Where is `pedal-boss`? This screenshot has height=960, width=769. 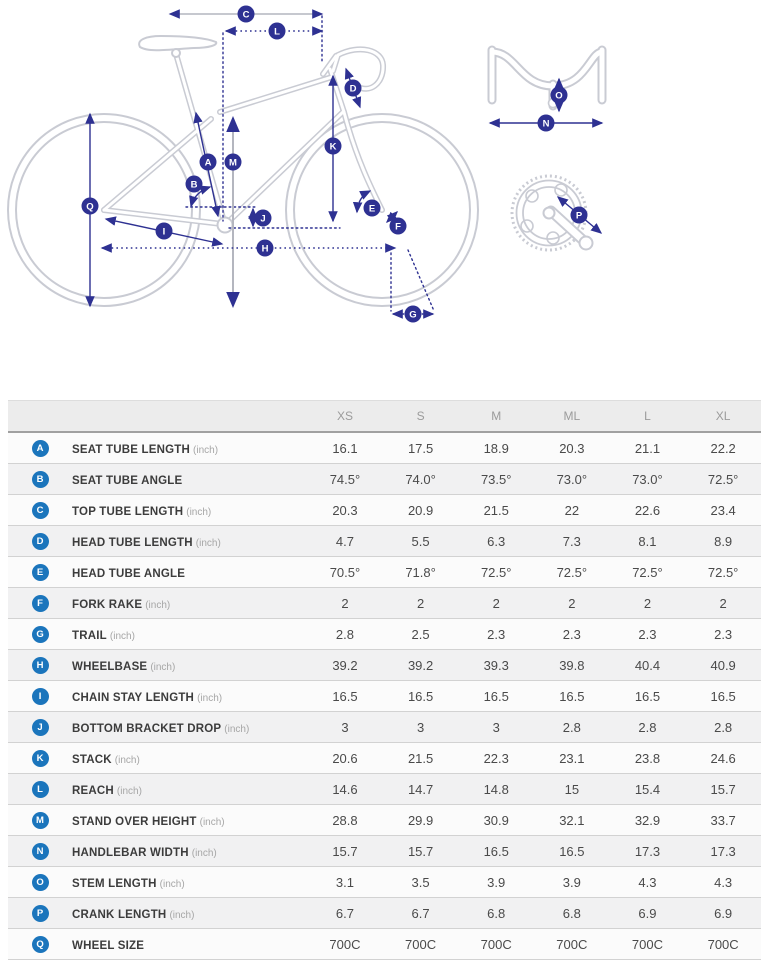 pedal-boss is located at coordinates (586, 243).